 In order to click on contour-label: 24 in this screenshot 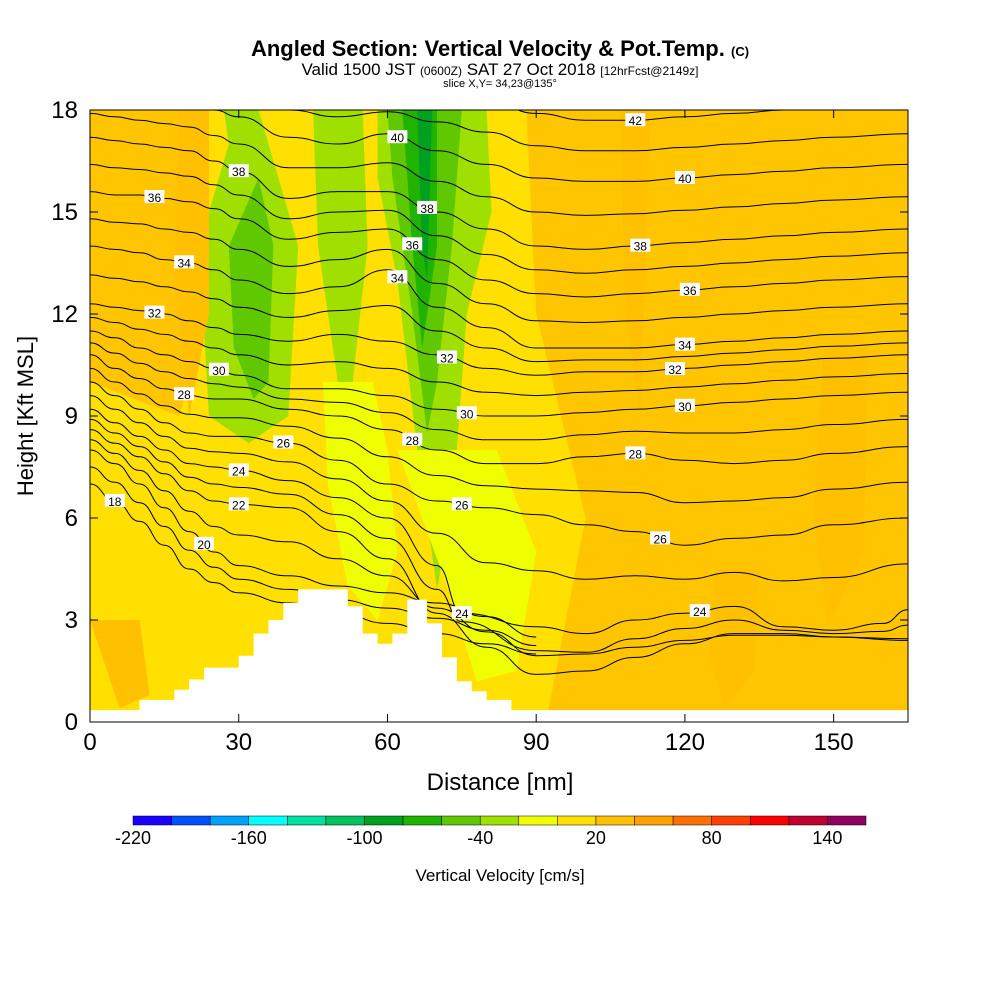, I will do `click(238, 470)`.